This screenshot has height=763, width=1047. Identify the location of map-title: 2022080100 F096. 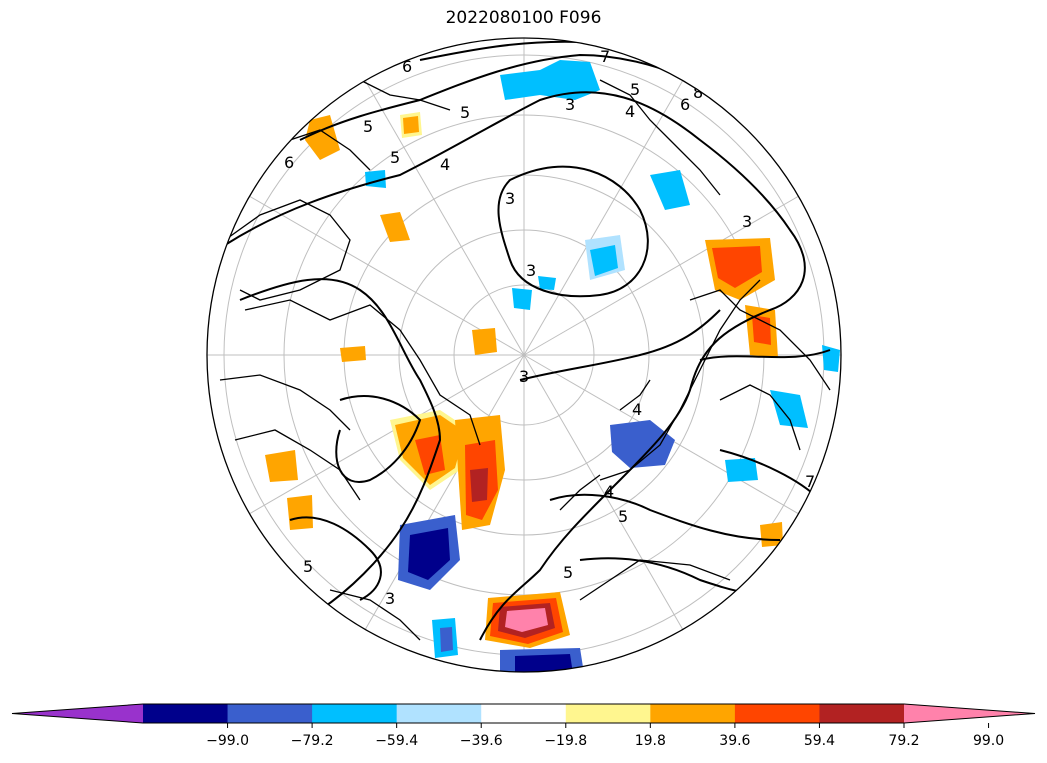
(523, 18).